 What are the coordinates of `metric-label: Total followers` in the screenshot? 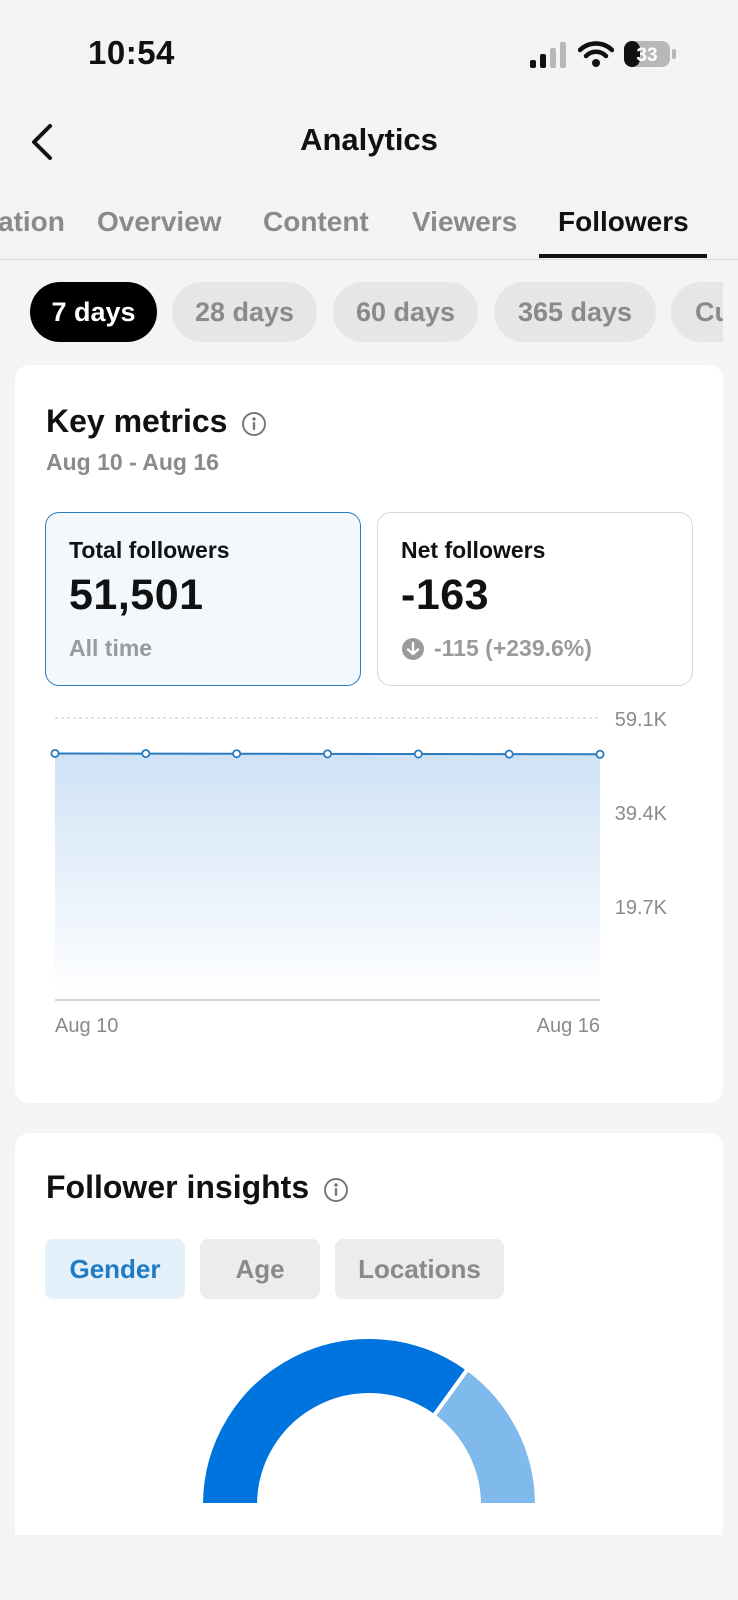 It's located at (149, 550).